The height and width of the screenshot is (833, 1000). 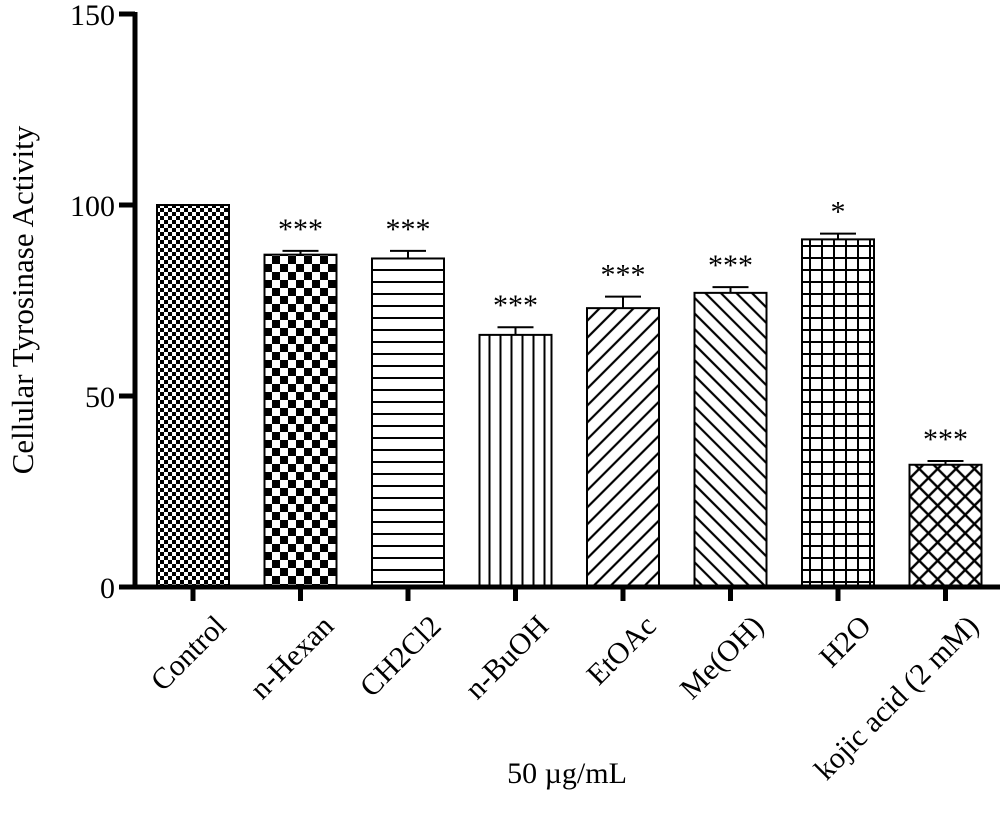 I want to click on x-tick-label: H2O, so click(x=845, y=641).